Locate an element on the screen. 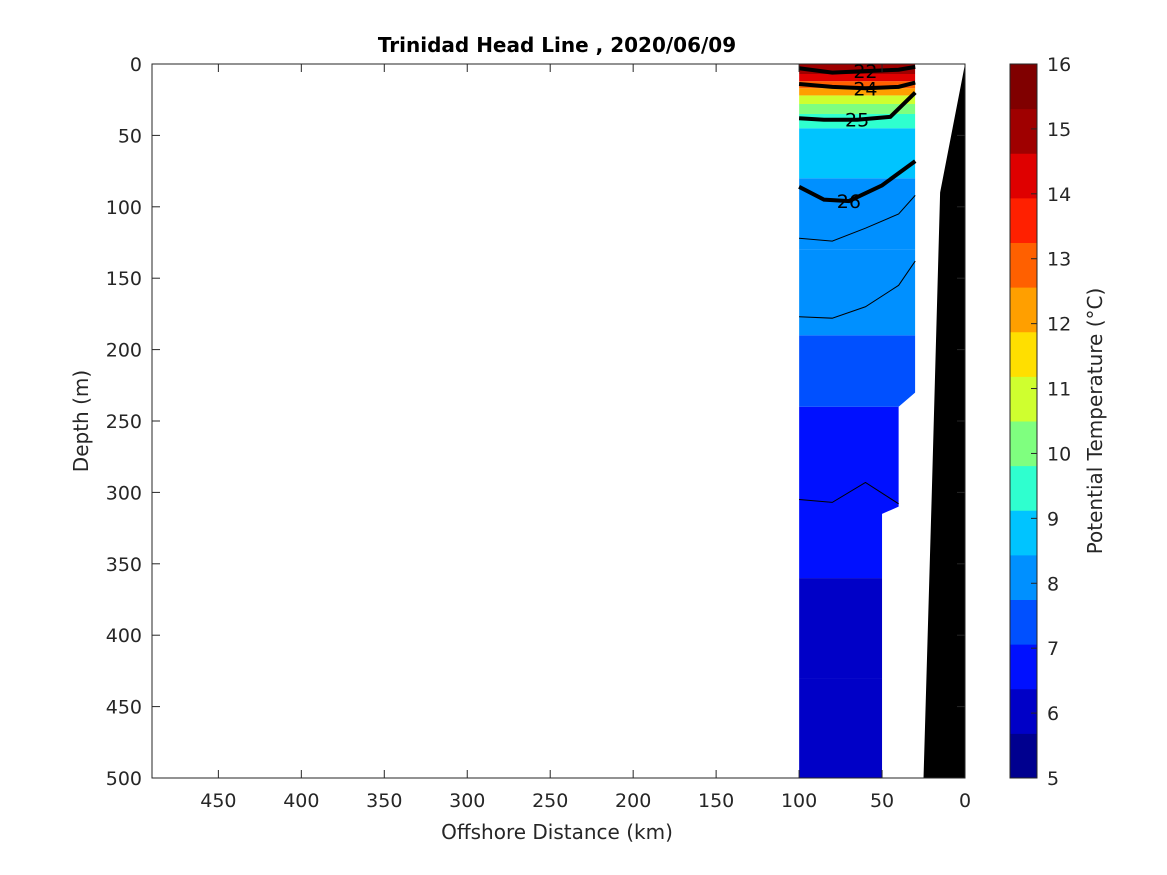 Image resolution: width=1167 pixels, height=875 pixels. colorbar-tick-label: 16 is located at coordinates (1059, 65).